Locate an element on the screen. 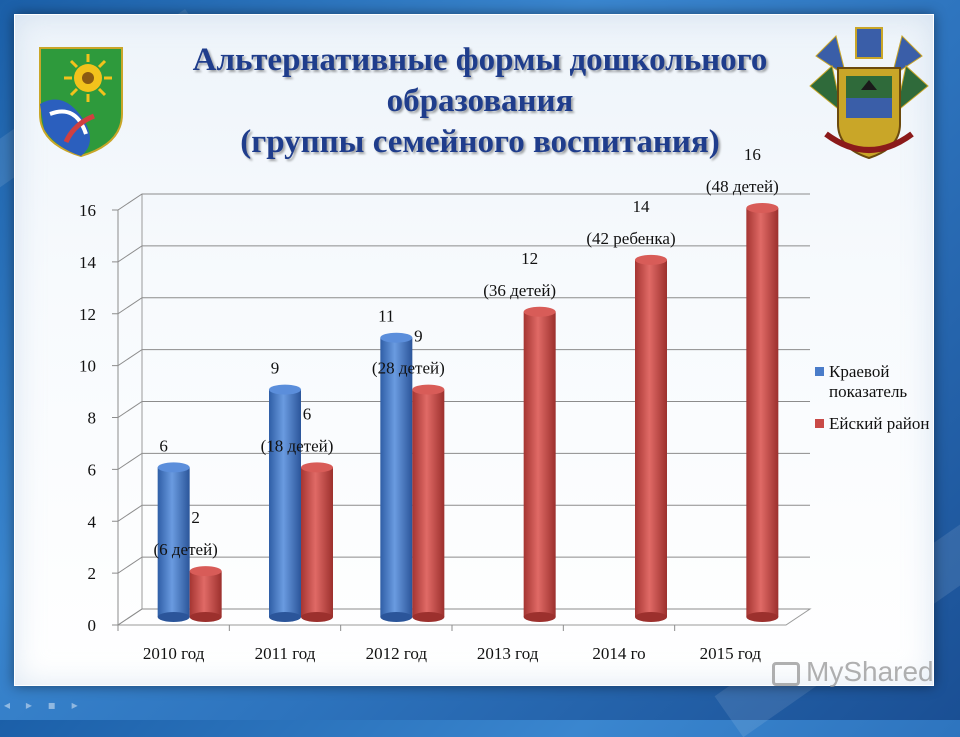  x-tick-label: 2013 год is located at coordinates (508, 653).